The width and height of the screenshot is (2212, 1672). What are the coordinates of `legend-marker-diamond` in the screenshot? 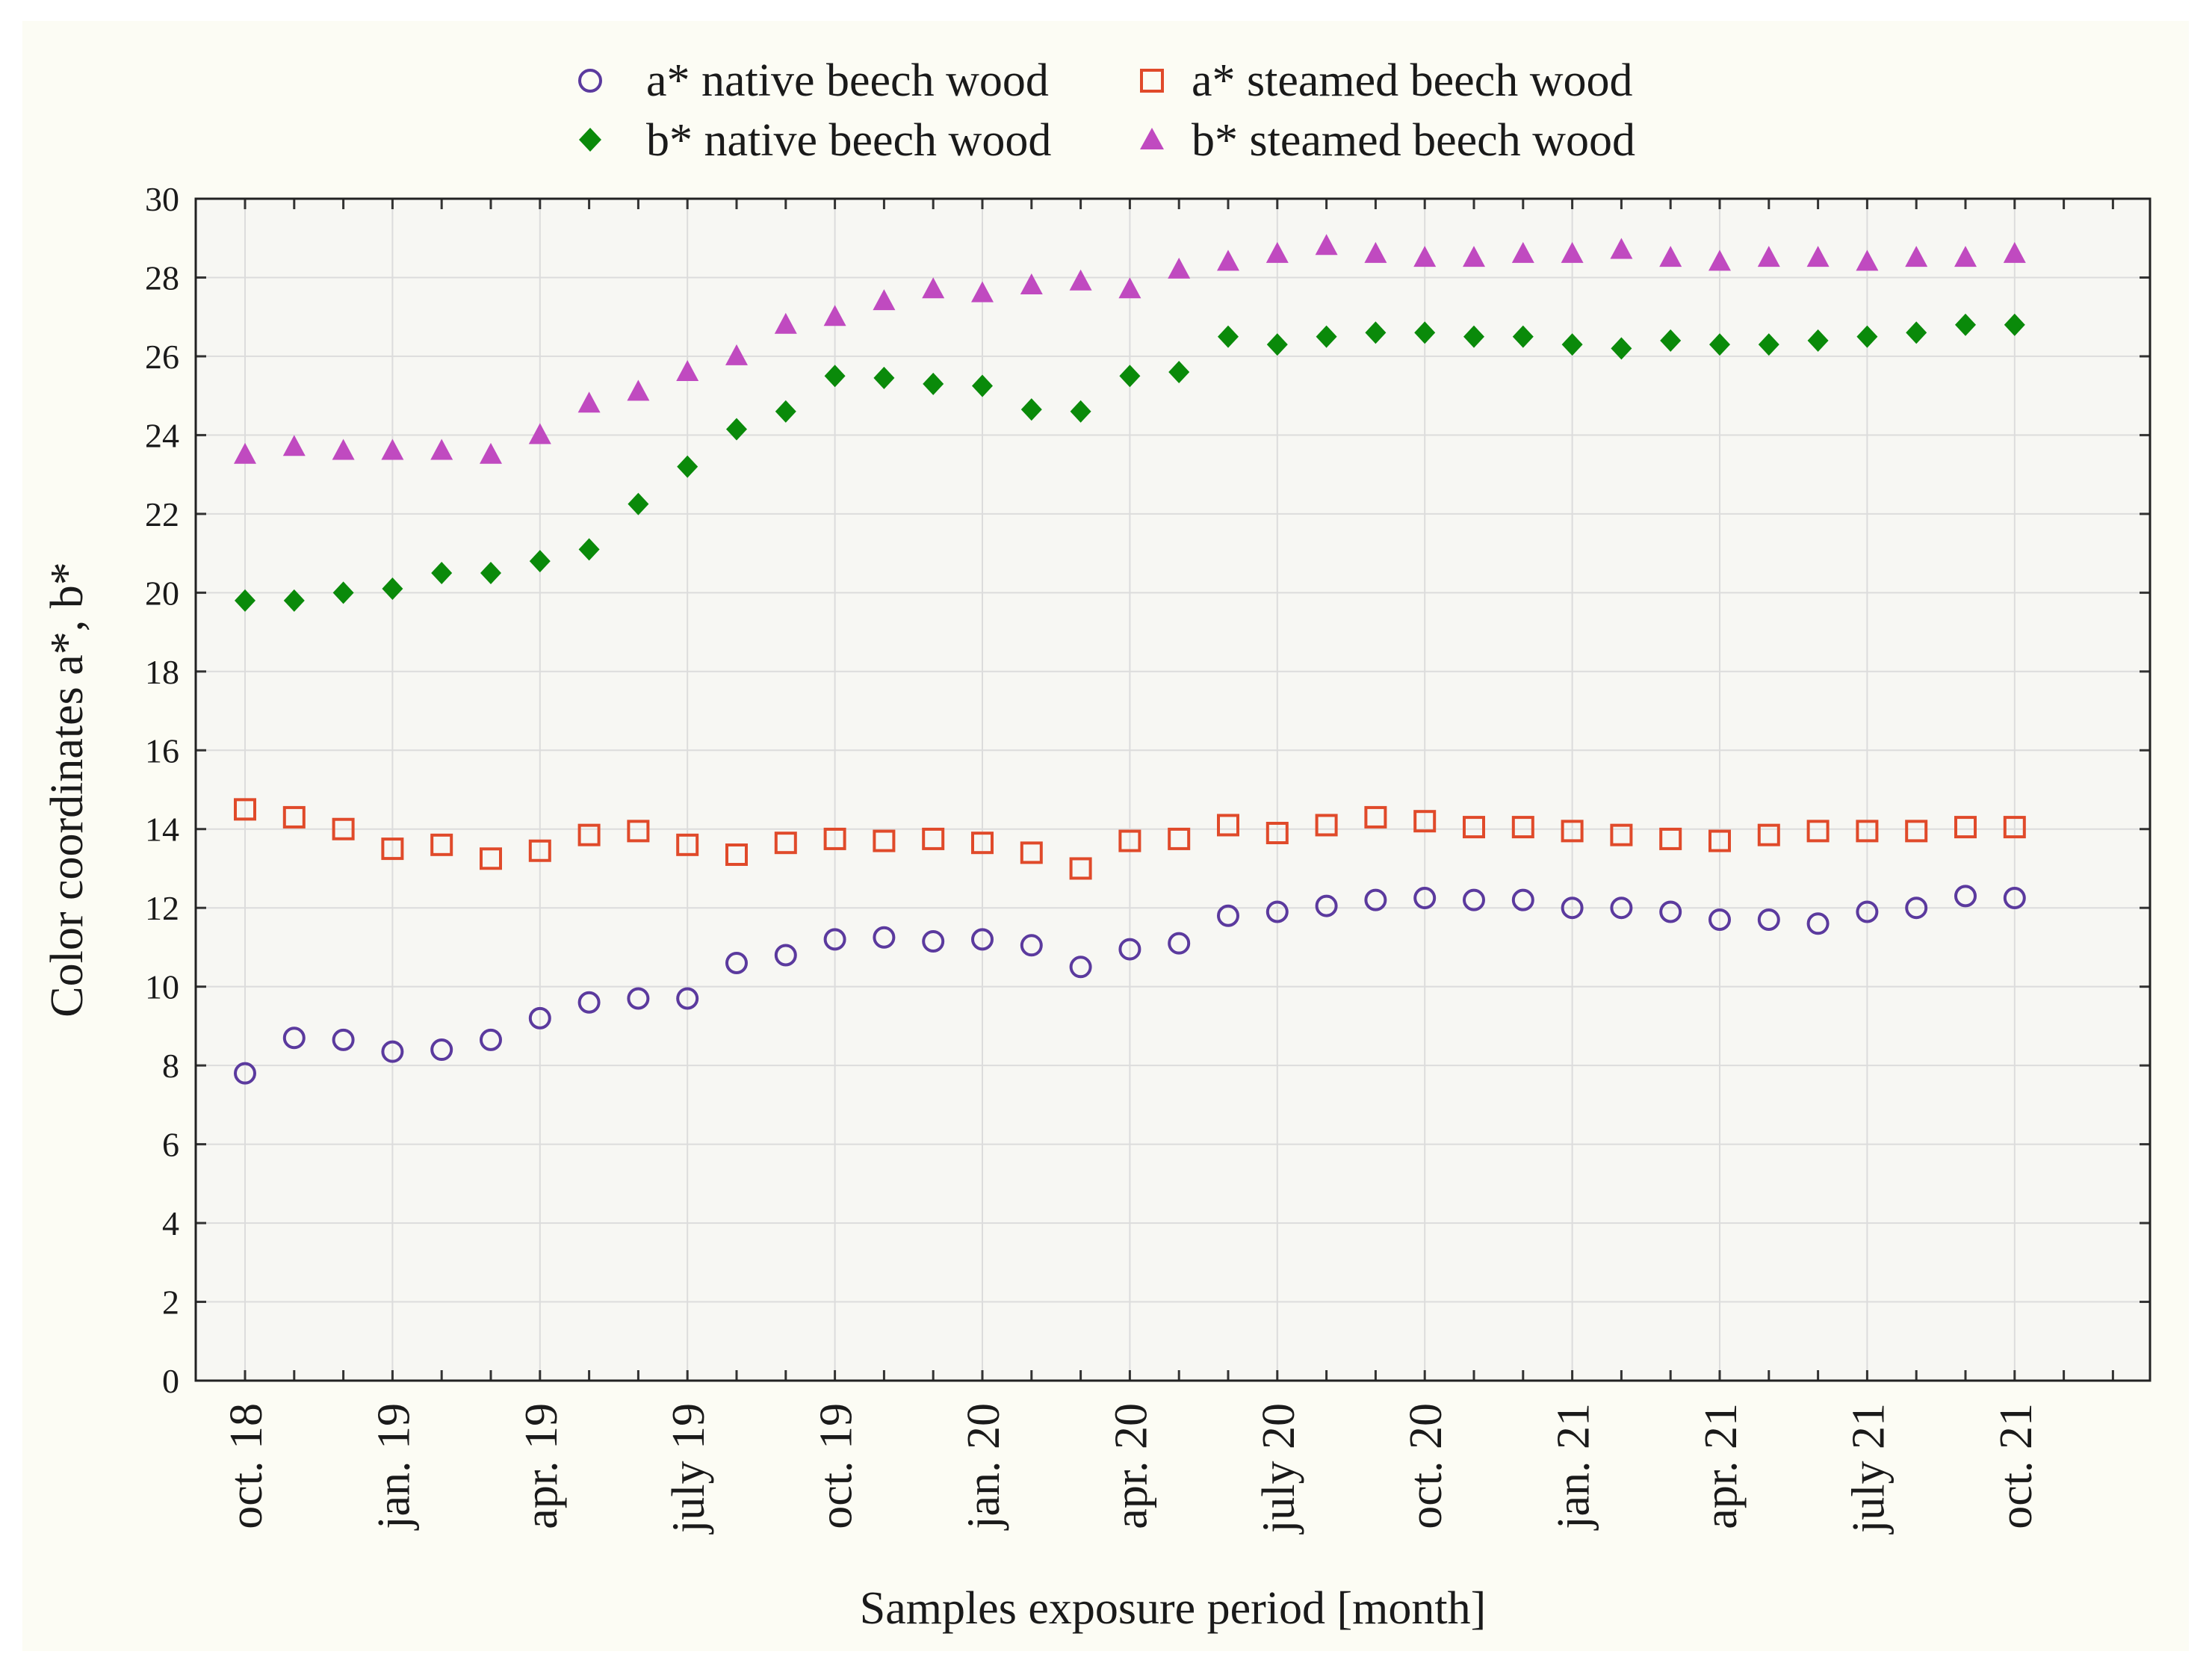 It's located at (590, 140).